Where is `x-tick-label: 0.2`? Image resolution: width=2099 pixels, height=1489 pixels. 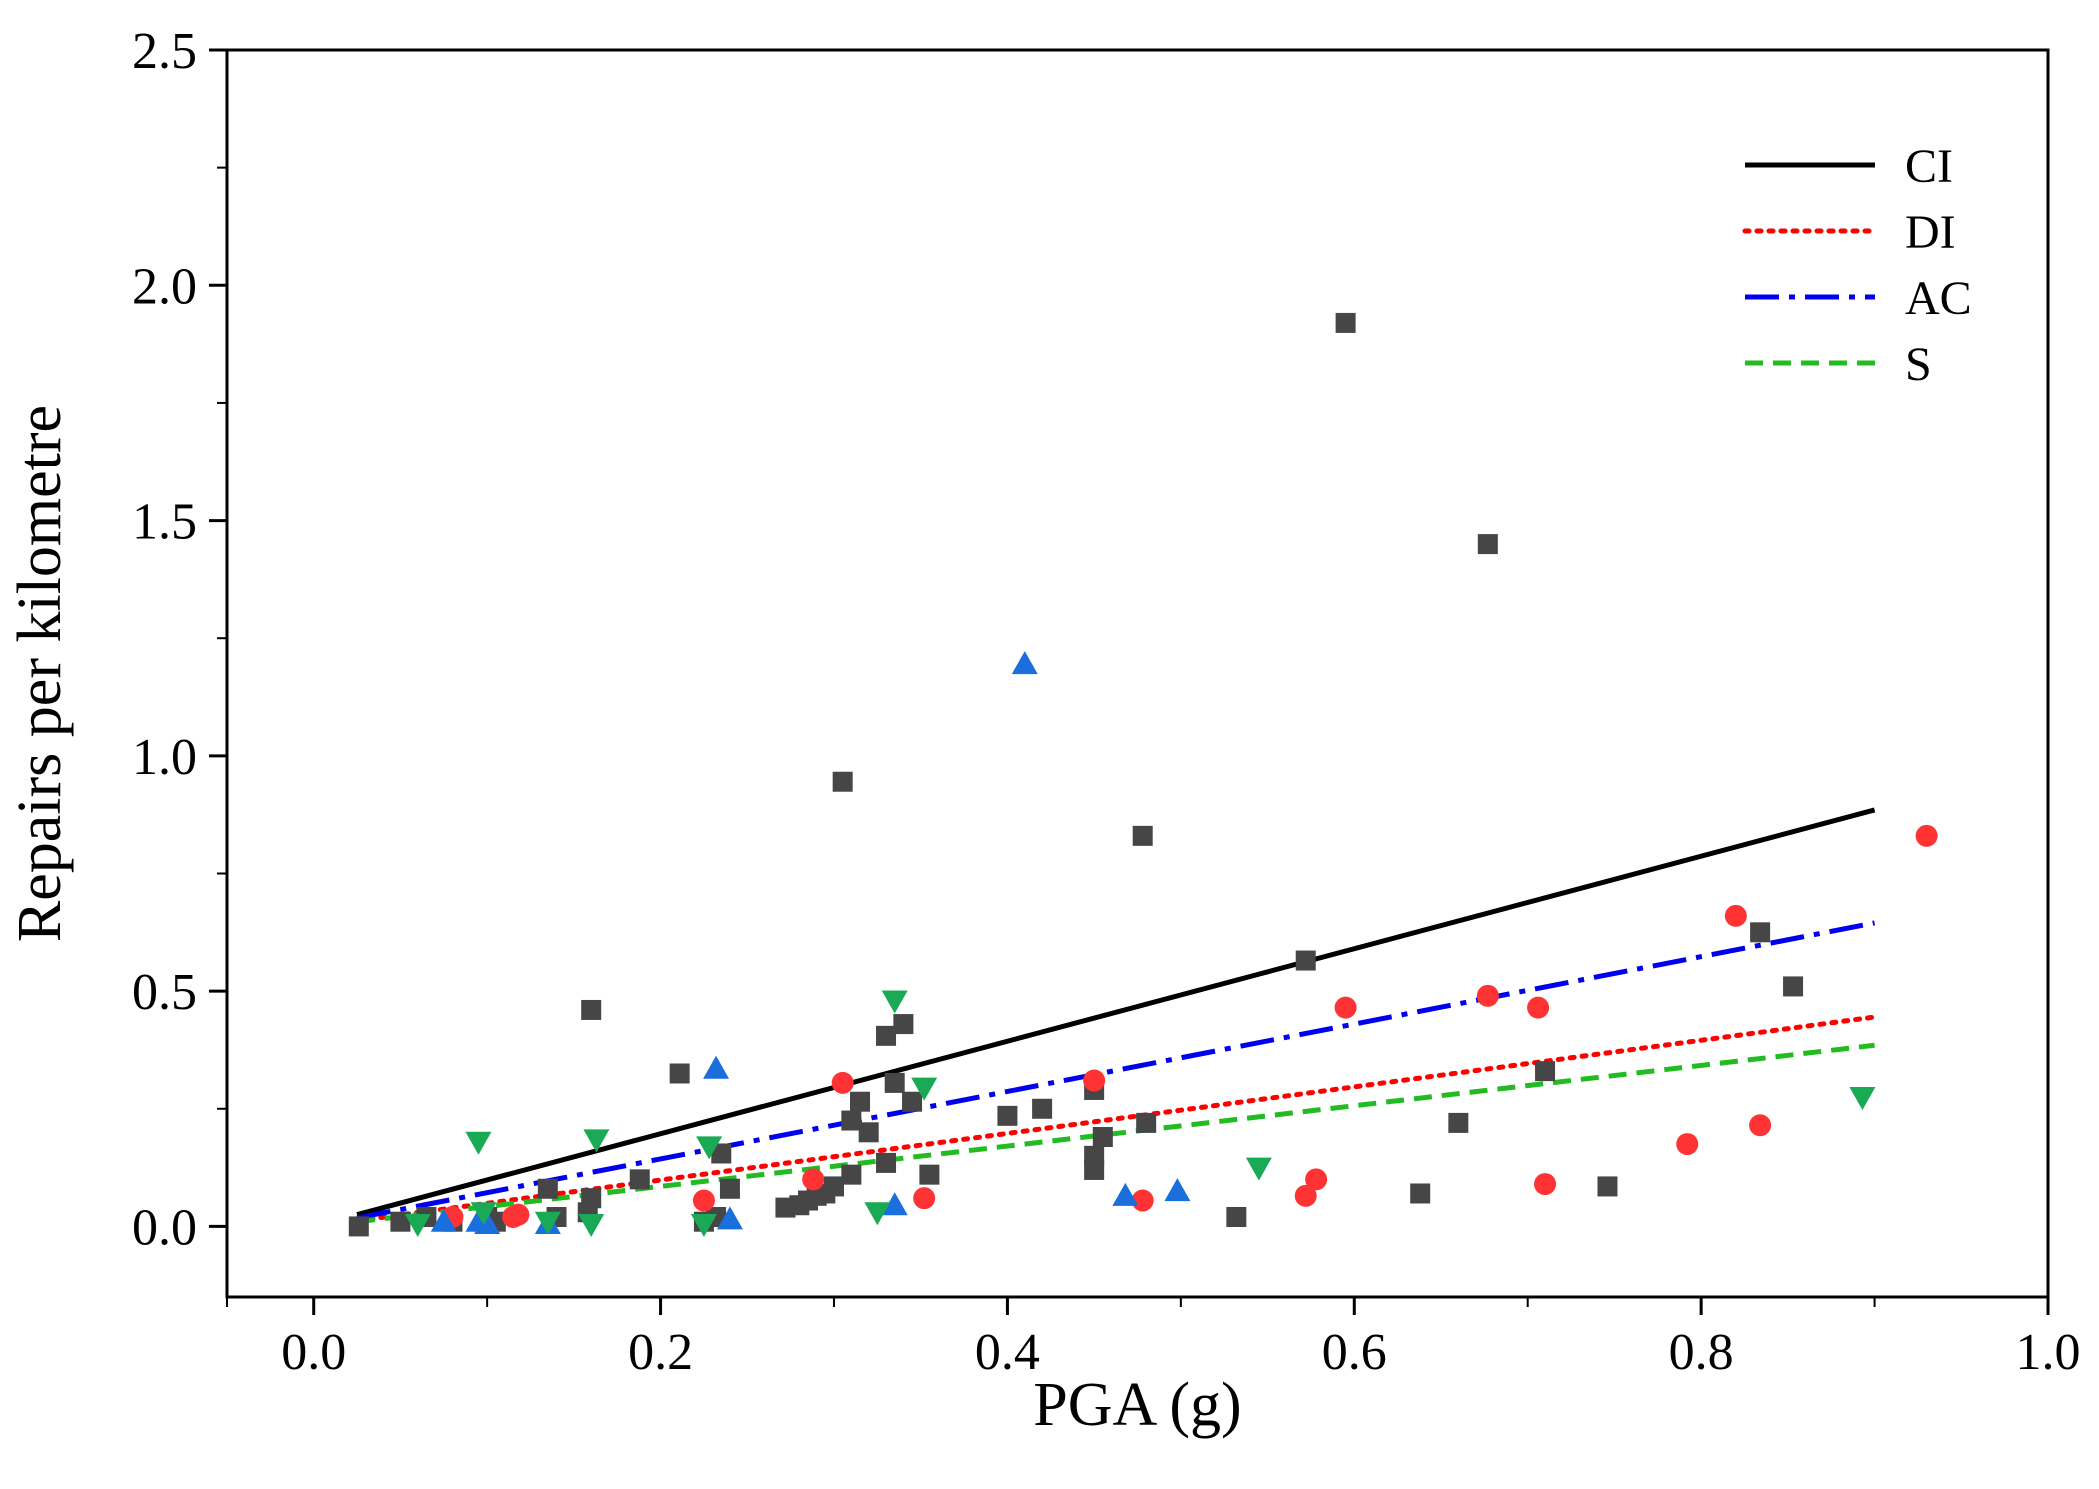 x-tick-label: 0.2 is located at coordinates (660, 1352).